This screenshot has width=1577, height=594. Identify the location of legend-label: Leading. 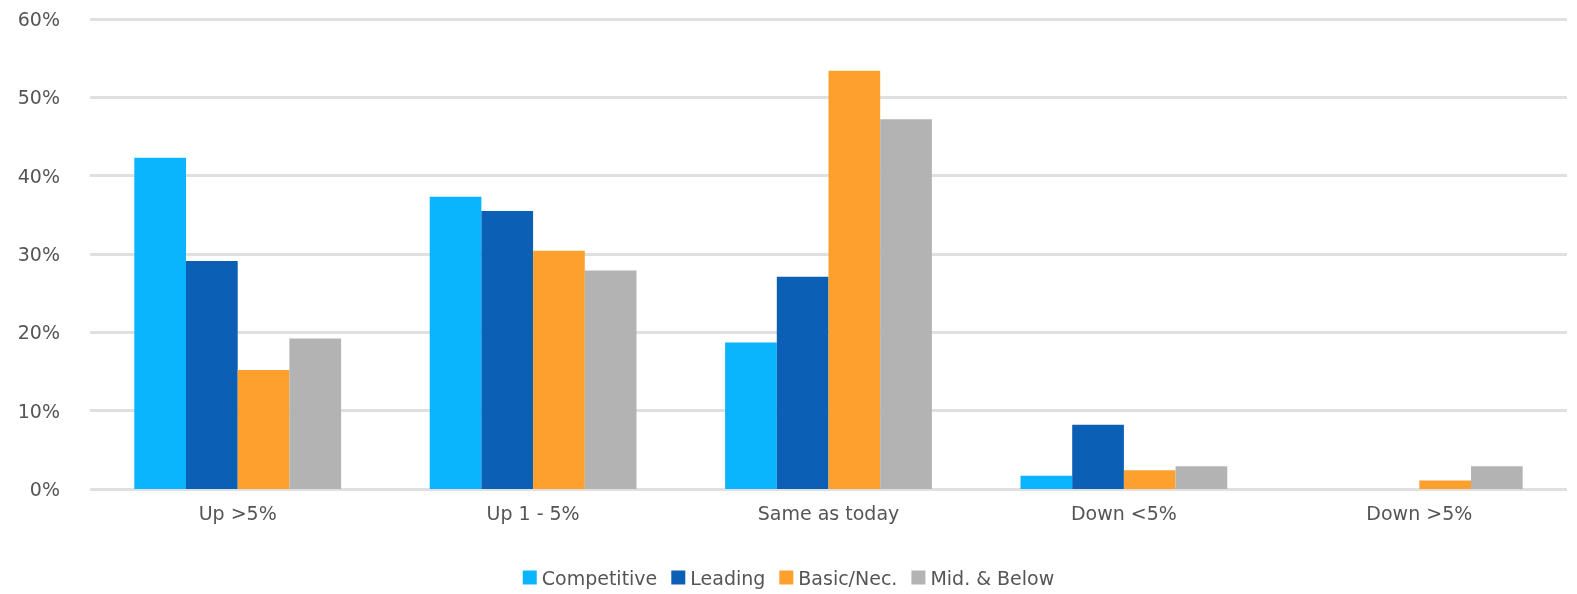
(728, 577).